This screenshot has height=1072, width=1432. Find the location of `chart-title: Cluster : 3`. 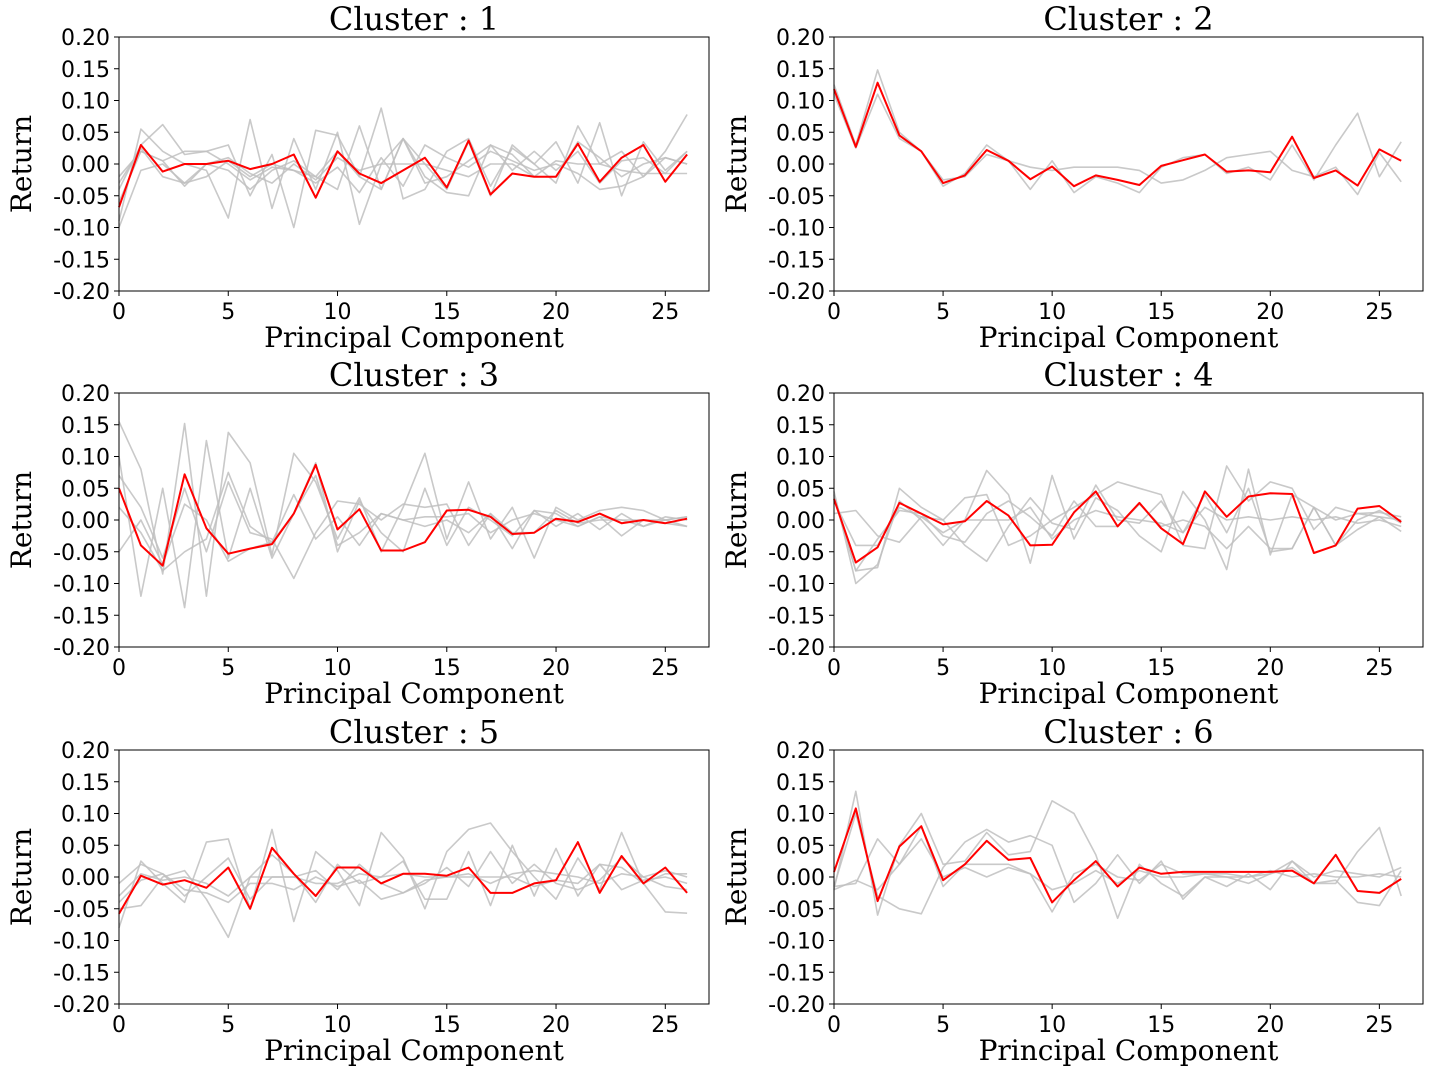

chart-title: Cluster : 3 is located at coordinates (414, 375).